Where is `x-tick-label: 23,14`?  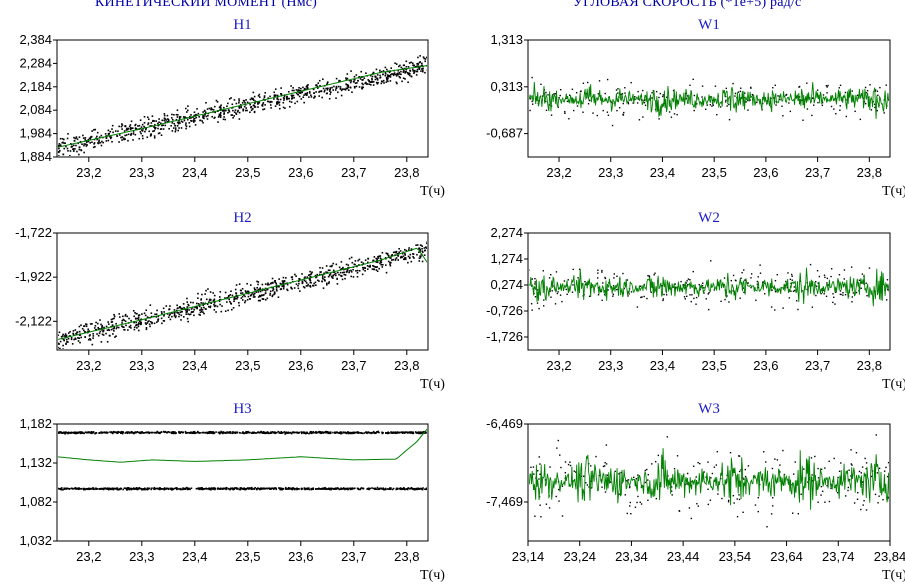
x-tick-label: 23,14 is located at coordinates (528, 556).